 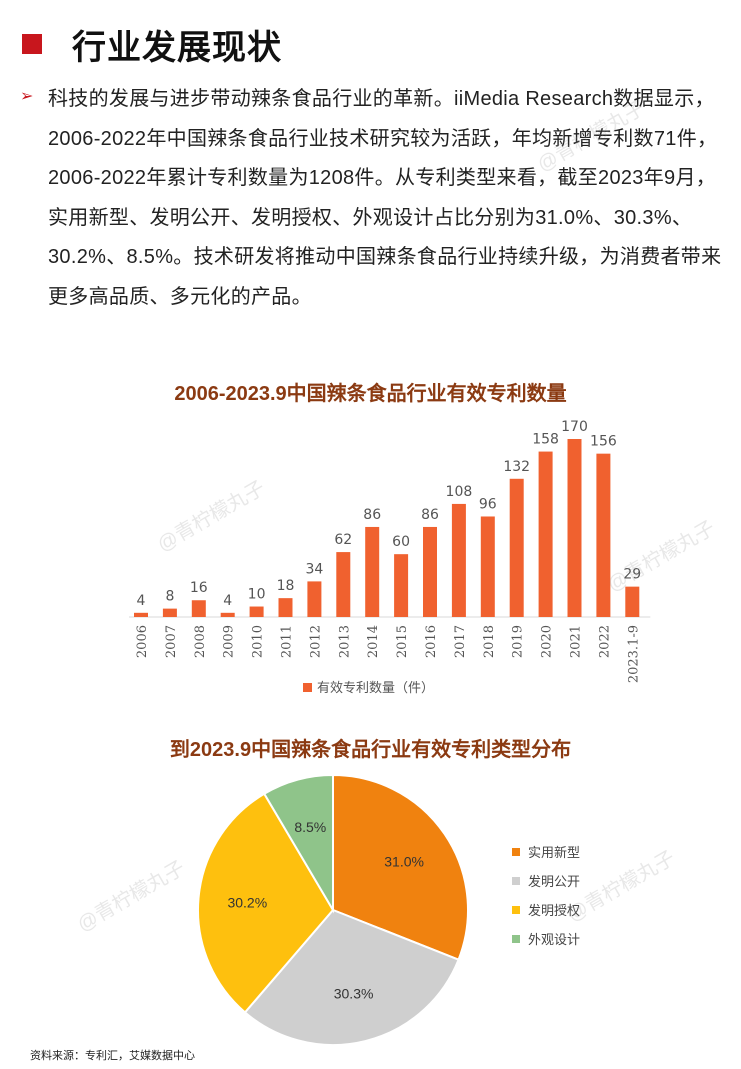 What do you see at coordinates (489, 641) in the screenshot?
I see `x-tick-label: 2018` at bounding box center [489, 641].